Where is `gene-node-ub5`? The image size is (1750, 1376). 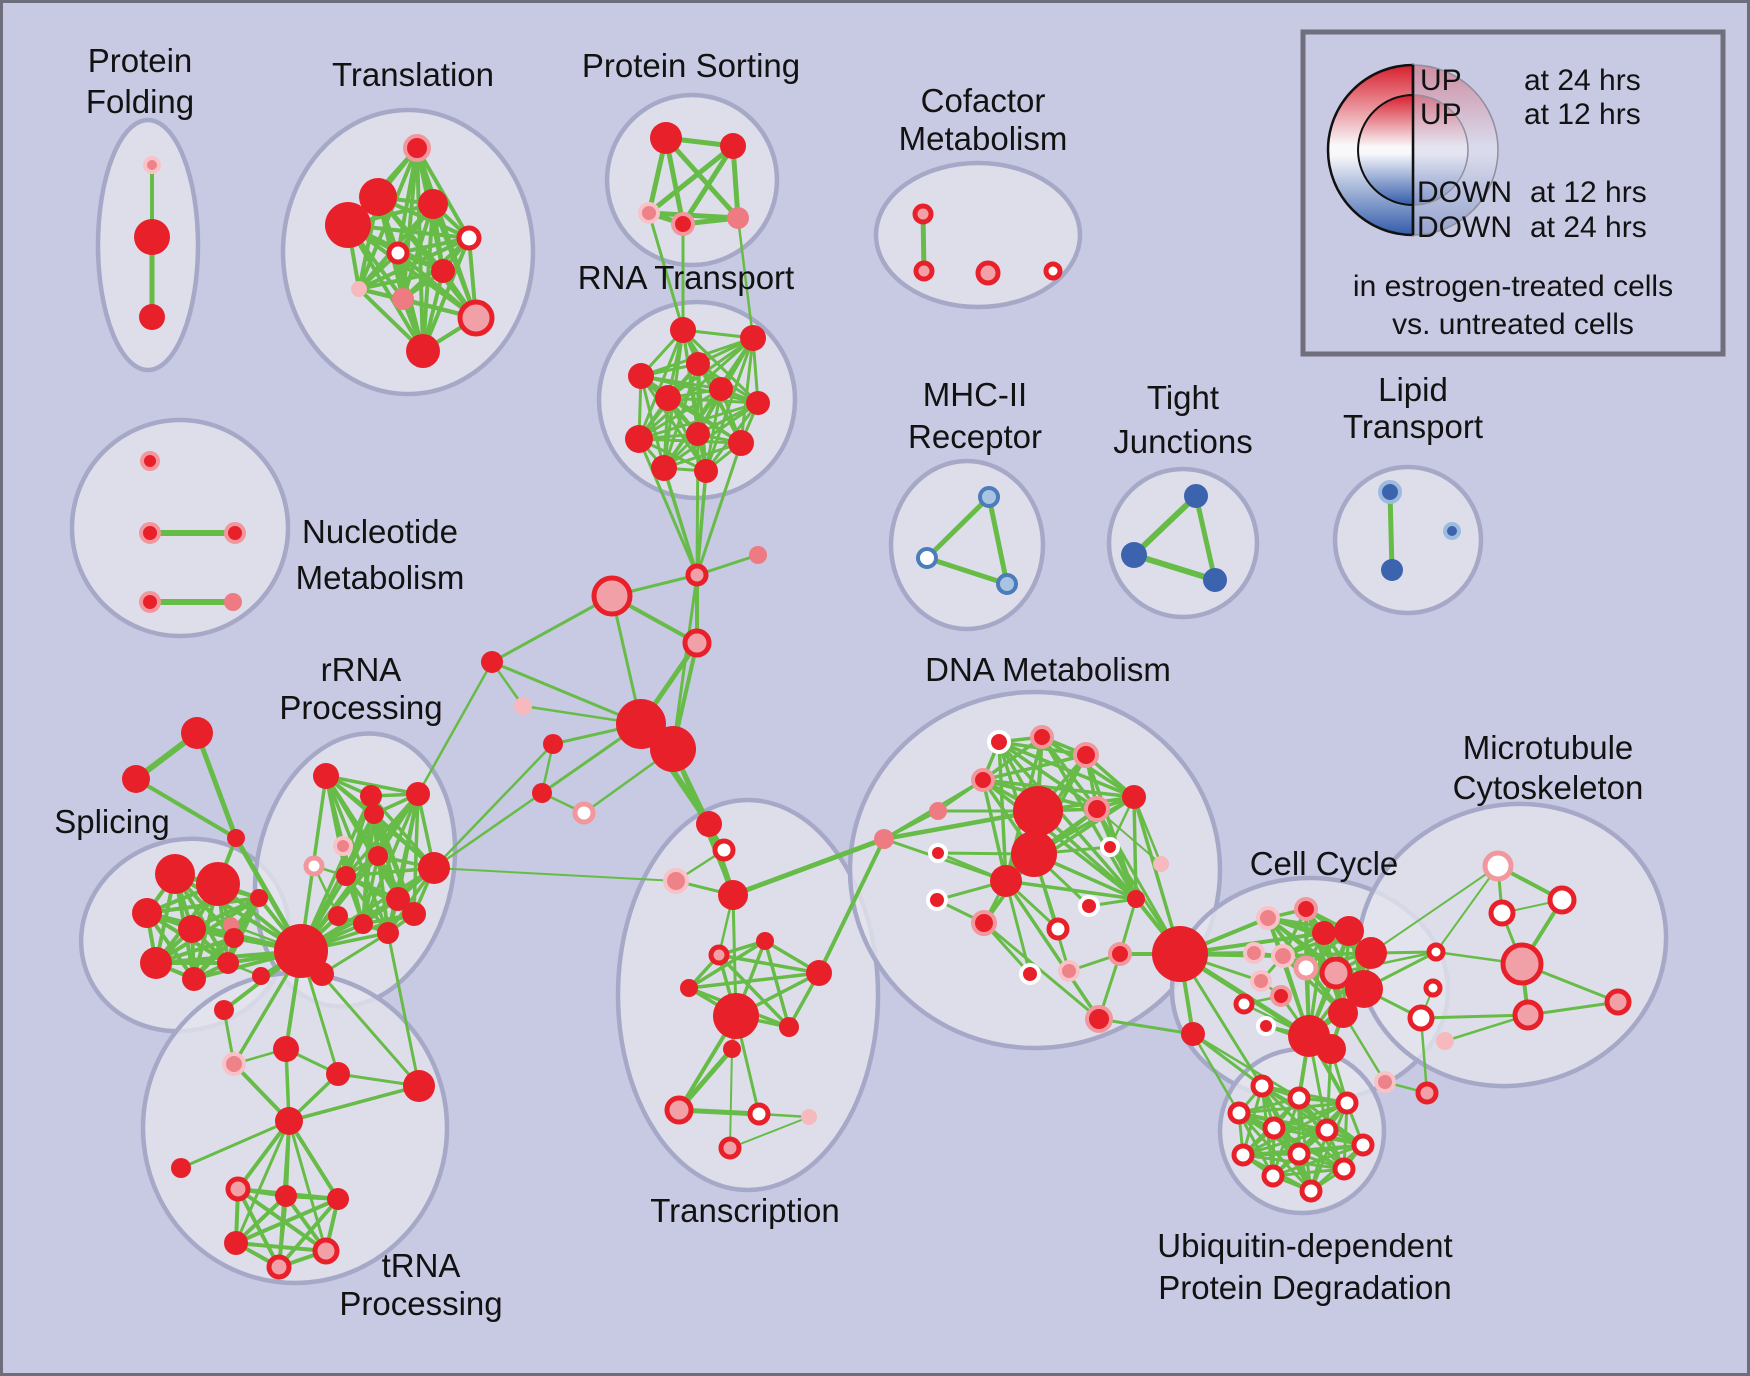
gene-node-ub5 is located at coordinates (1274, 1128).